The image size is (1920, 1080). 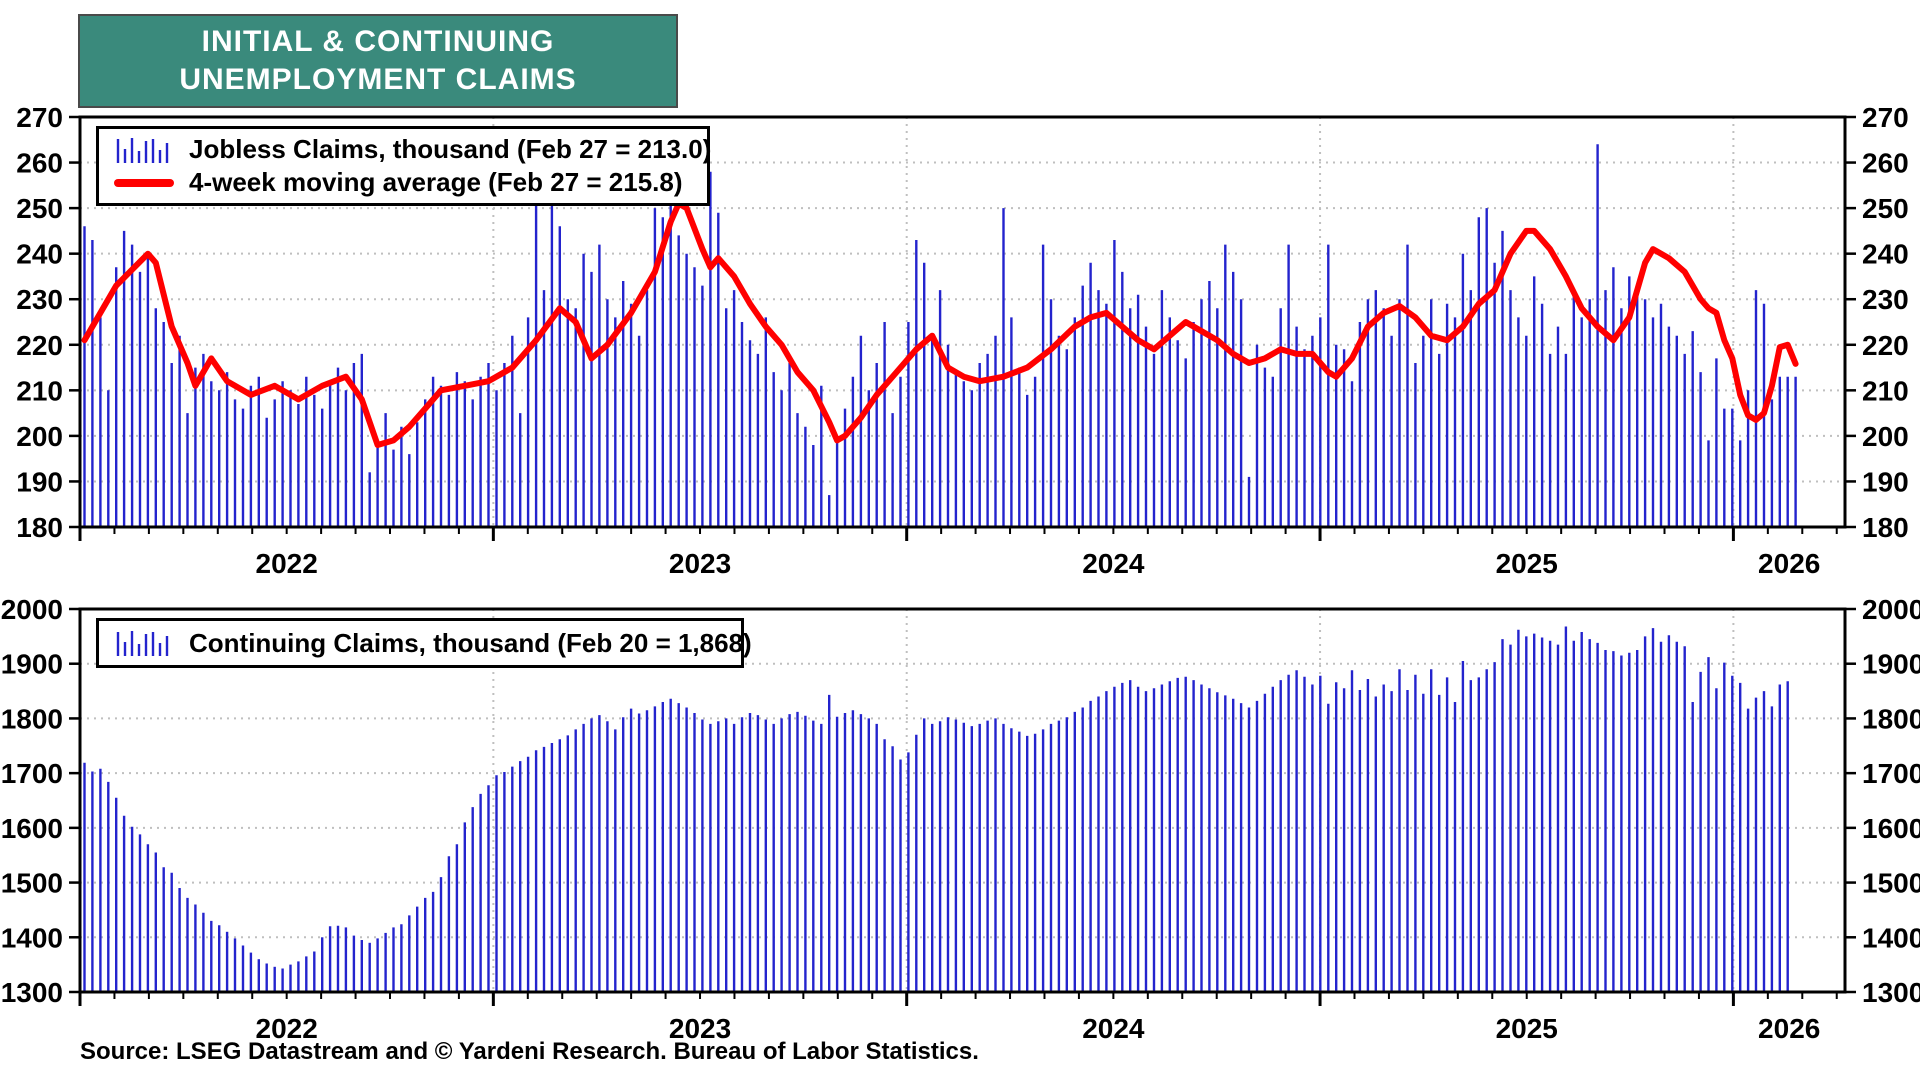 What do you see at coordinates (378, 79) in the screenshot?
I see `chart-title-line2: UNEMPLOYMENT CLAIMS` at bounding box center [378, 79].